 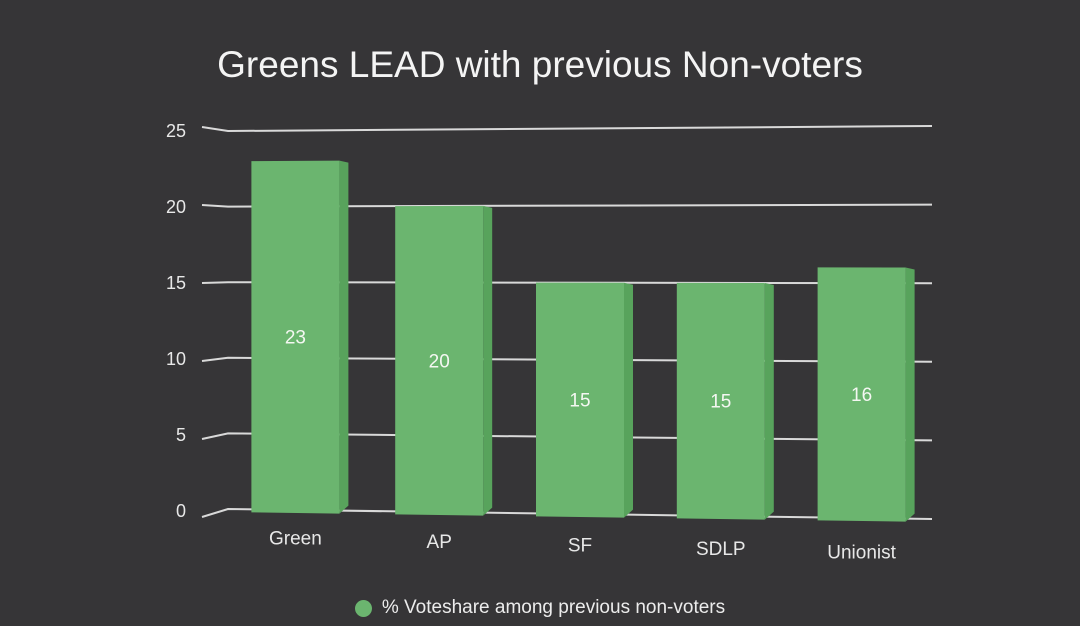 I want to click on y-tick-label: 10, so click(x=176, y=359).